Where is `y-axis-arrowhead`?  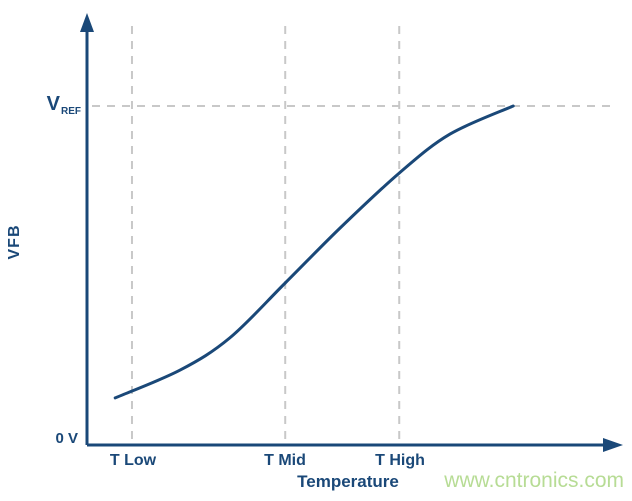
y-axis-arrowhead is located at coordinates (87, 22).